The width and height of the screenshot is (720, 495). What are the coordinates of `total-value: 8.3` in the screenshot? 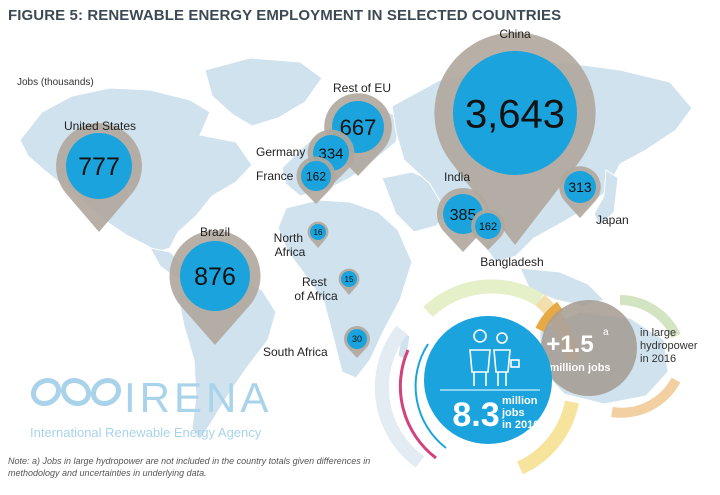 It's located at (475, 415).